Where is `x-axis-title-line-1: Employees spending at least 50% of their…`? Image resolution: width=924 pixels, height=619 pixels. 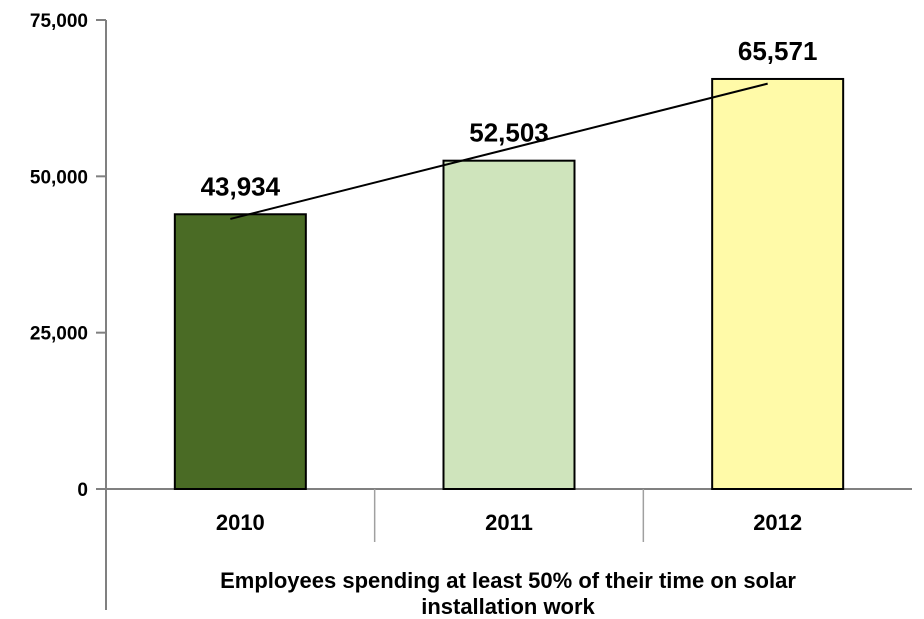 x-axis-title-line-1: Employees spending at least 50% of their… is located at coordinates (508, 580).